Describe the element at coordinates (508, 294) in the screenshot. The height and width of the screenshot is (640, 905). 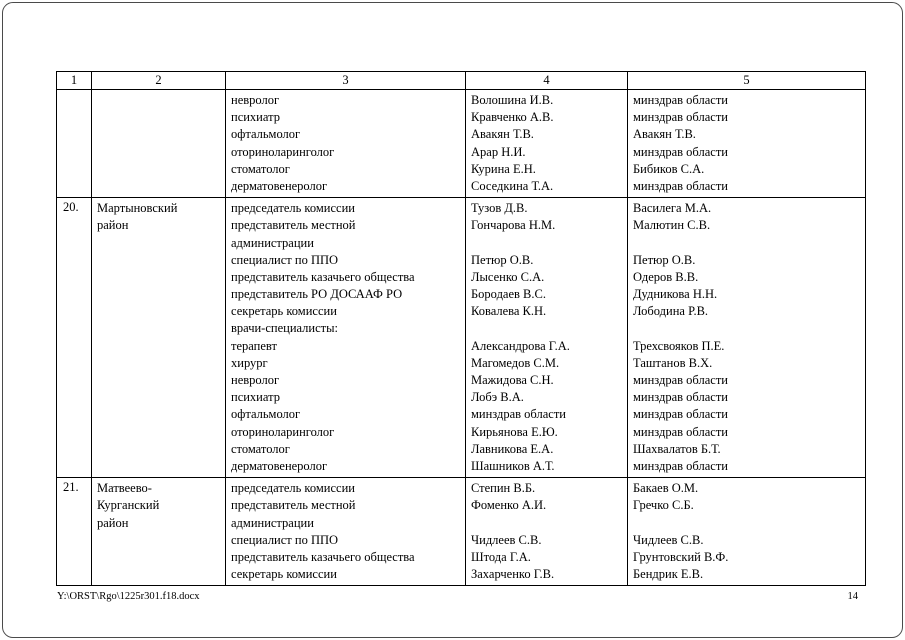
I see `member-name-line: Бородаев В.С.` at that location.